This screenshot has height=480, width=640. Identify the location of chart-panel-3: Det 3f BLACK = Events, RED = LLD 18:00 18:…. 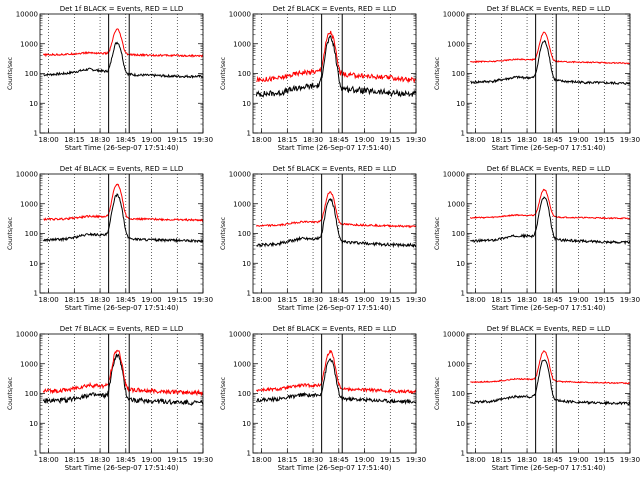
(537, 78).